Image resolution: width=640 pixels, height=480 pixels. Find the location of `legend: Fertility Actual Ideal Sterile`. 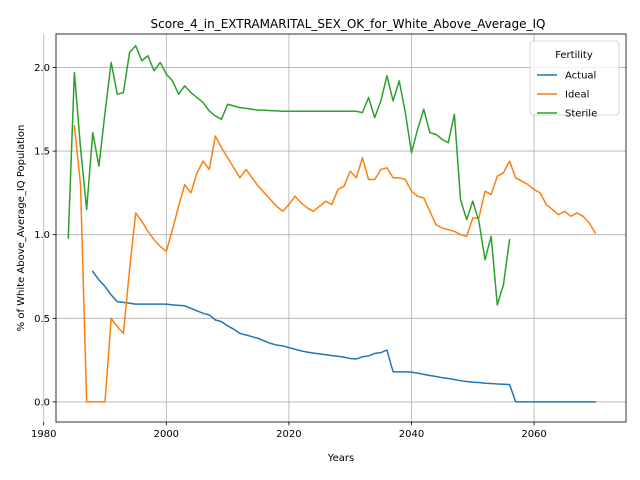

legend: Fertility Actual Ideal Sterile is located at coordinates (574, 80).